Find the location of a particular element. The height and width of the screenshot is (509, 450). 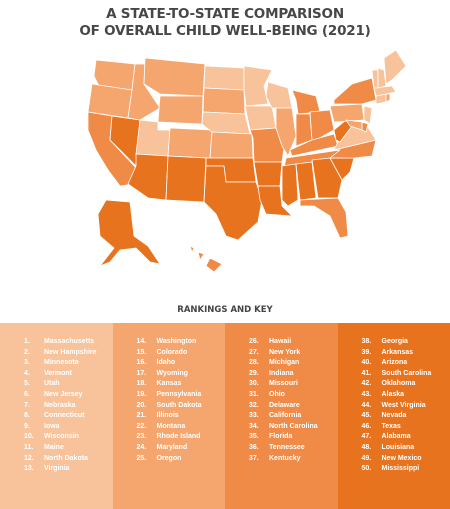

title-line-1: A STATE-TO-STATE COMPARISON is located at coordinates (225, 14).